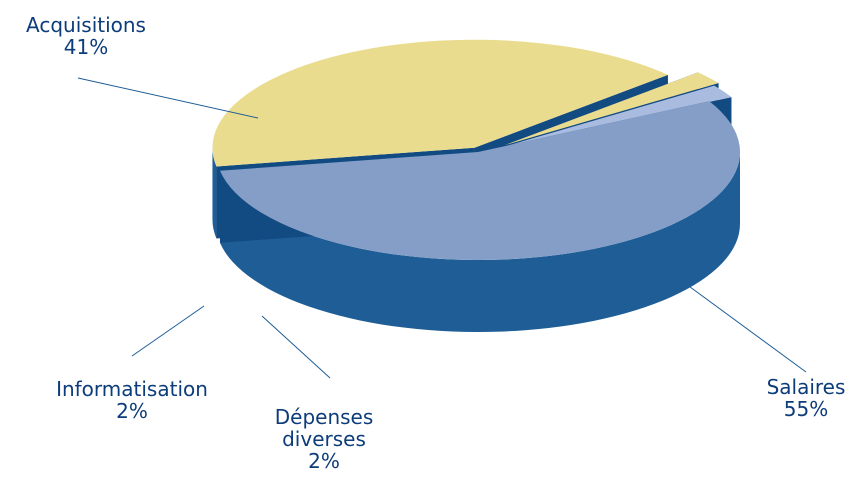 The width and height of the screenshot is (866, 485). I want to click on label-name-informatisation: Informatisation, so click(132, 389).